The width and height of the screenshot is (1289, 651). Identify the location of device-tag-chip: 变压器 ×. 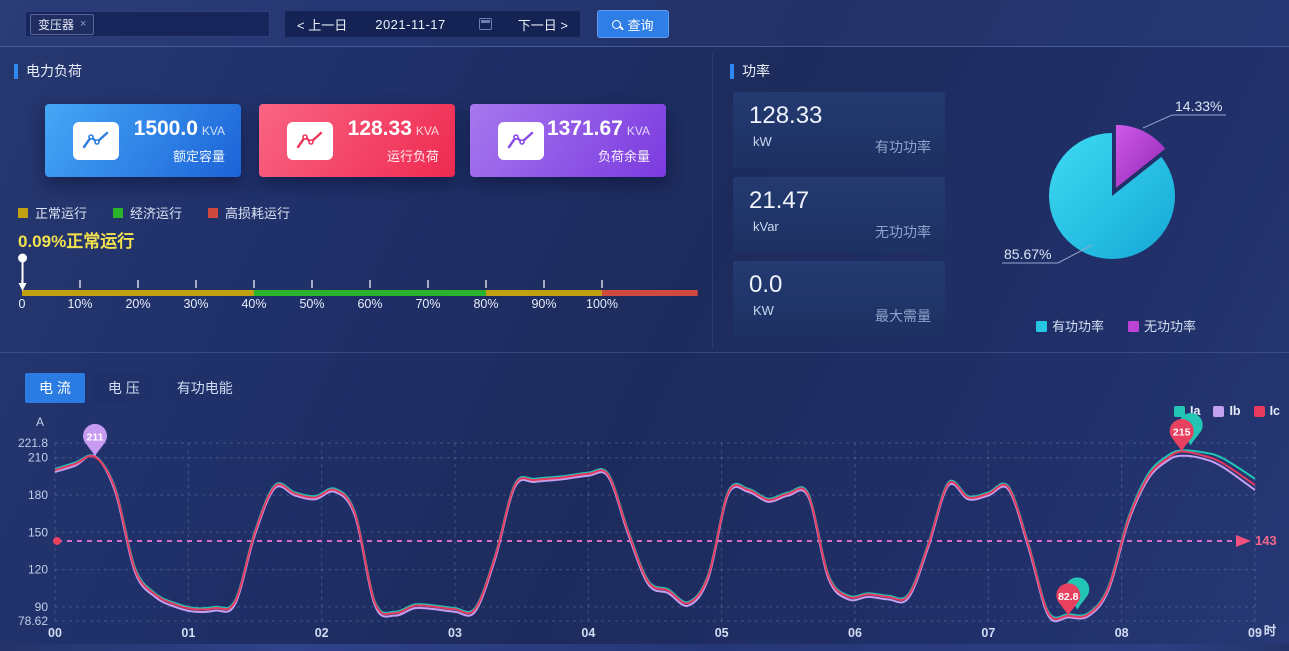
(62, 24).